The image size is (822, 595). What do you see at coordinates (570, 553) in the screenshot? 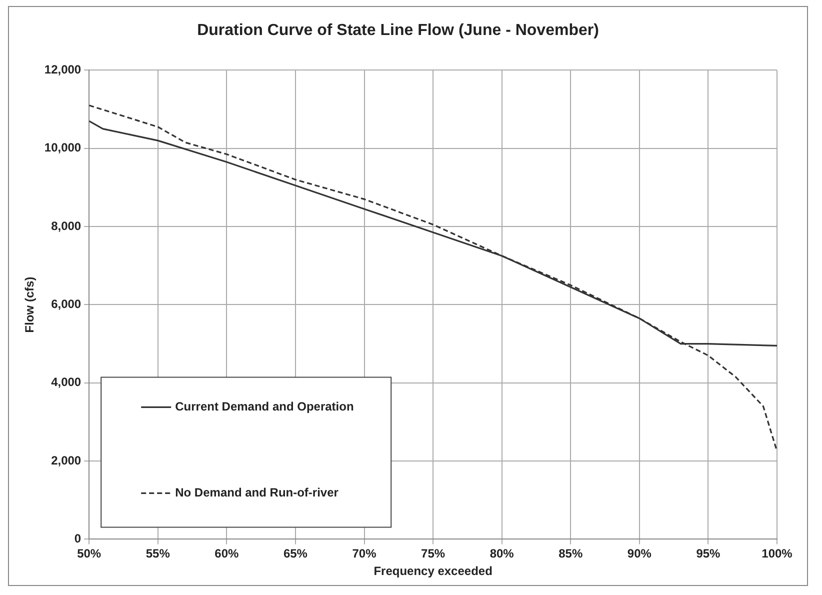
I see `x-tick-label: 85%` at bounding box center [570, 553].